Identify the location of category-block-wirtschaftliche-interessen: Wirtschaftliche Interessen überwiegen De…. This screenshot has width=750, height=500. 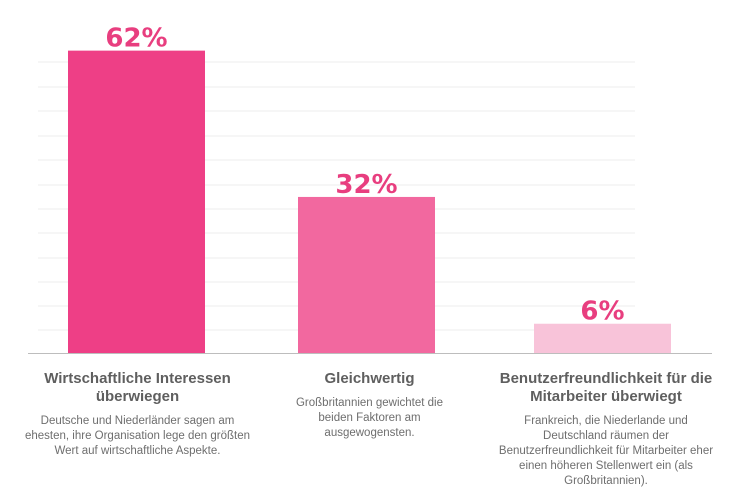
(137, 414).